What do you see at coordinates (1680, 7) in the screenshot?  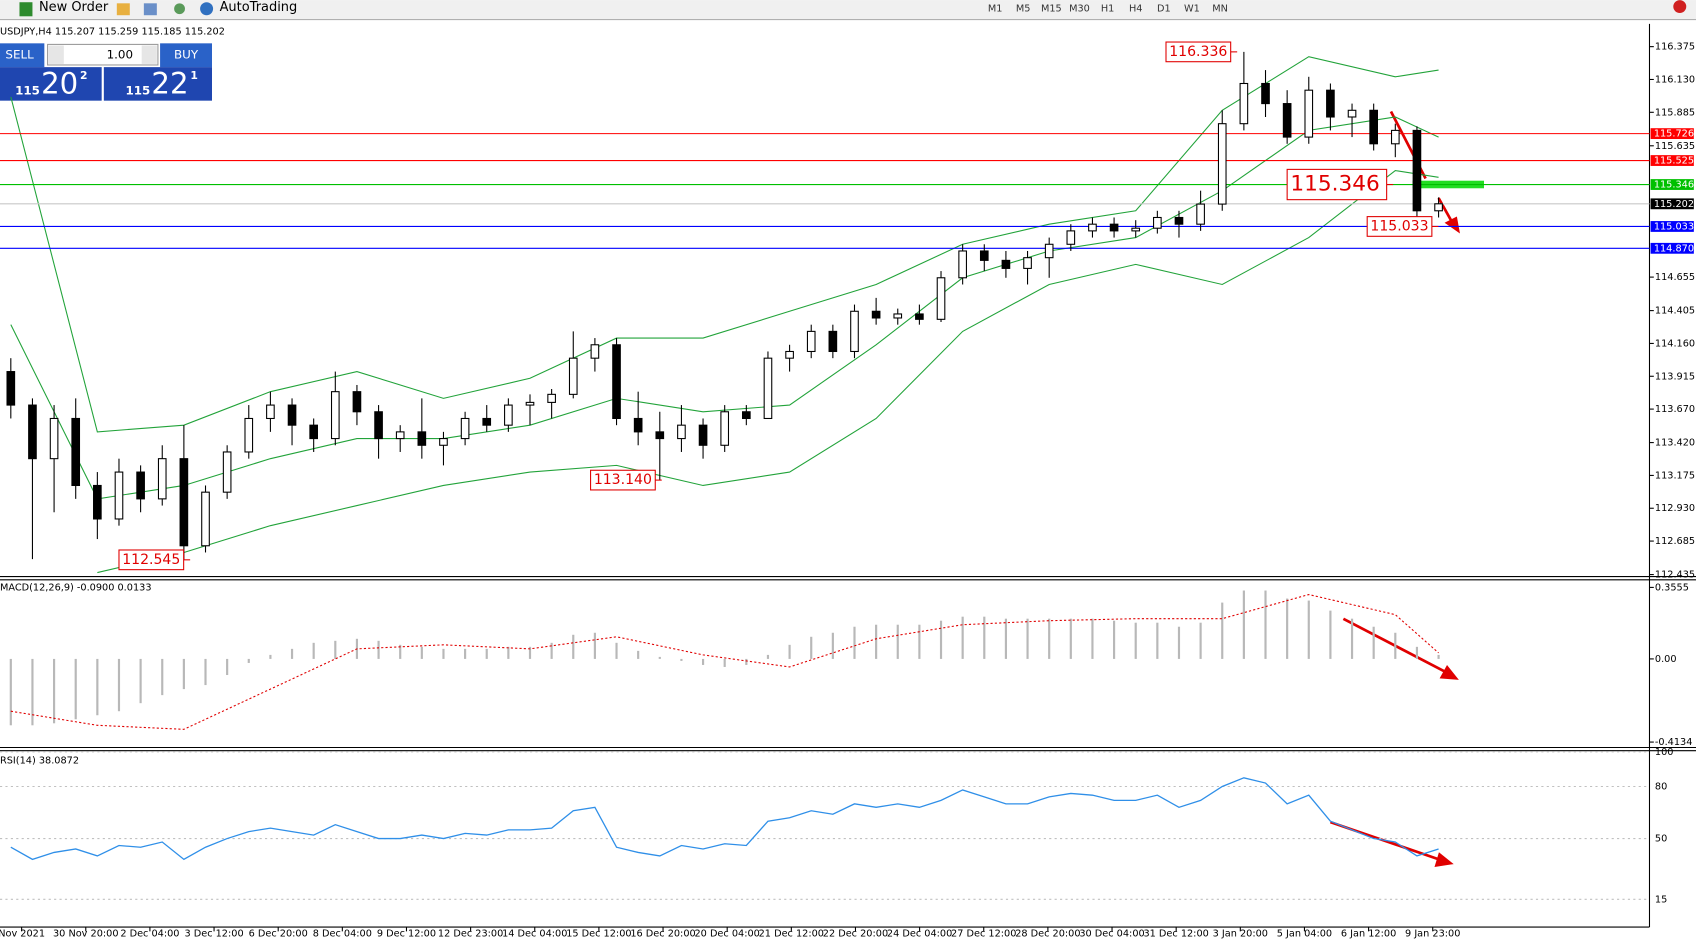 I see `alert-icon` at bounding box center [1680, 7].